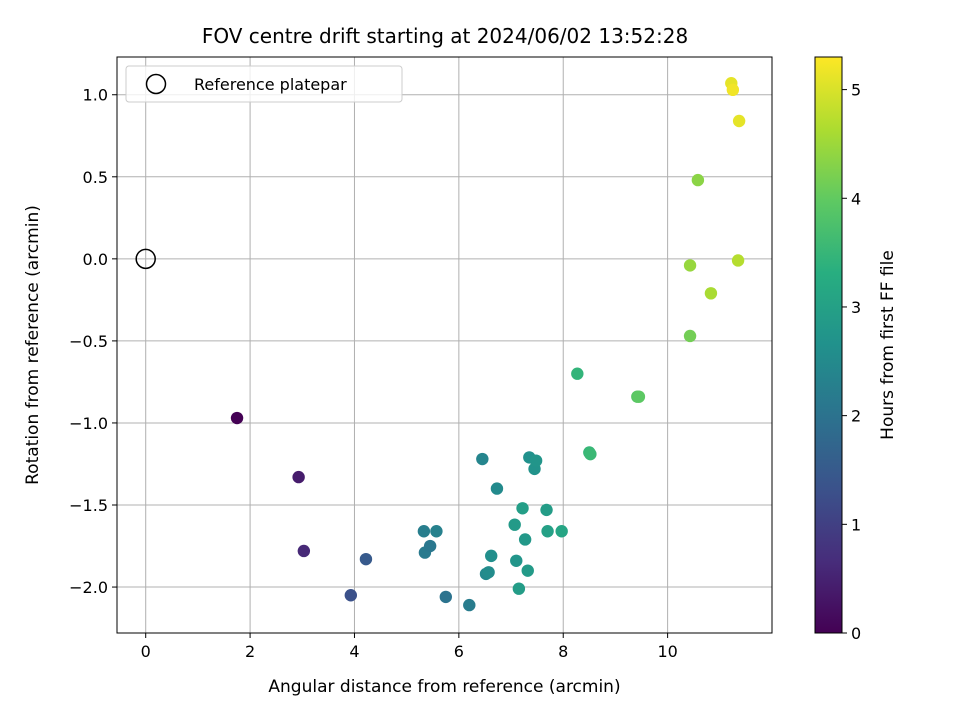  Describe the element at coordinates (88, 423) in the screenshot. I see `y-tick-label: −1.0` at that location.